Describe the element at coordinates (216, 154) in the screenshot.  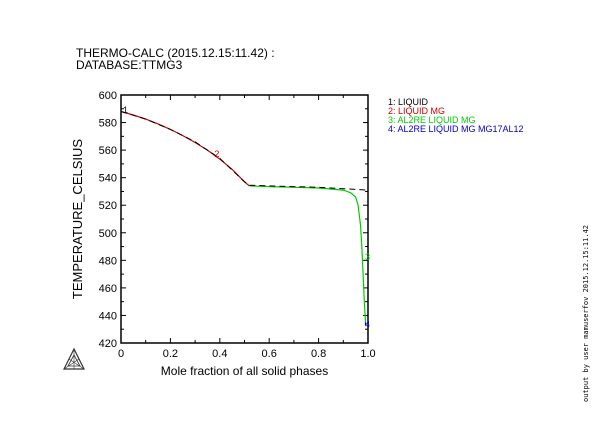
I see `curve-label-2: 2` at that location.